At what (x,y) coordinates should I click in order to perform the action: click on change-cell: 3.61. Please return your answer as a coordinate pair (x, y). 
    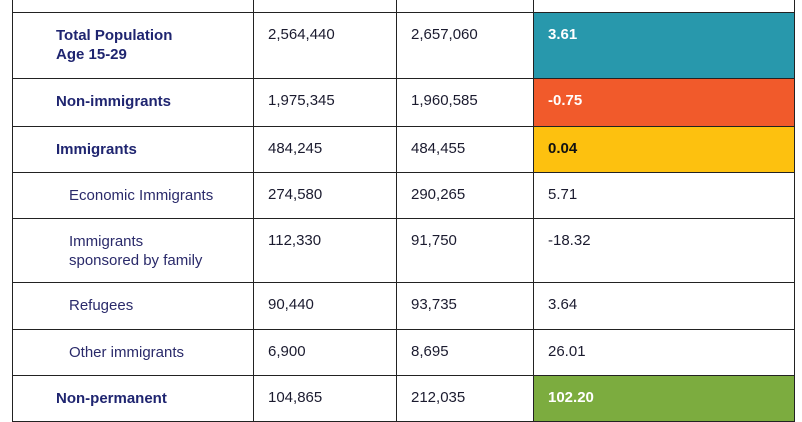
    Looking at the image, I should click on (664, 45).